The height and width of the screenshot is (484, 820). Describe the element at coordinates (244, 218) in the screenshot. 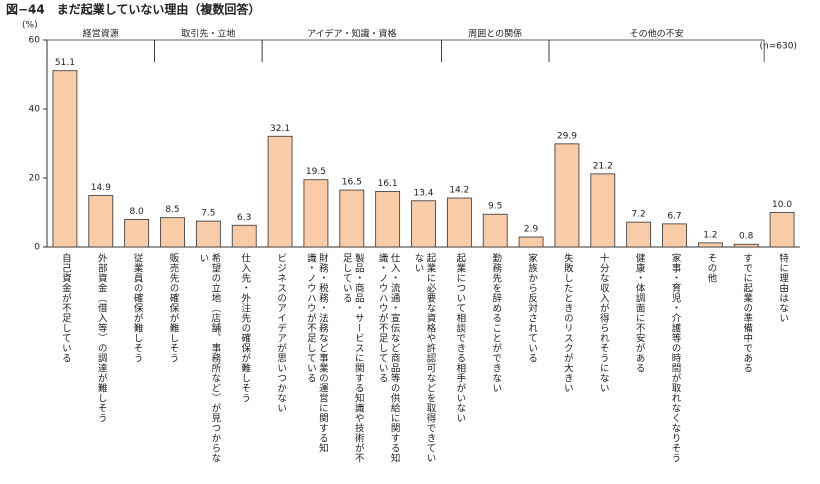

I see `value-label: 6.3` at that location.